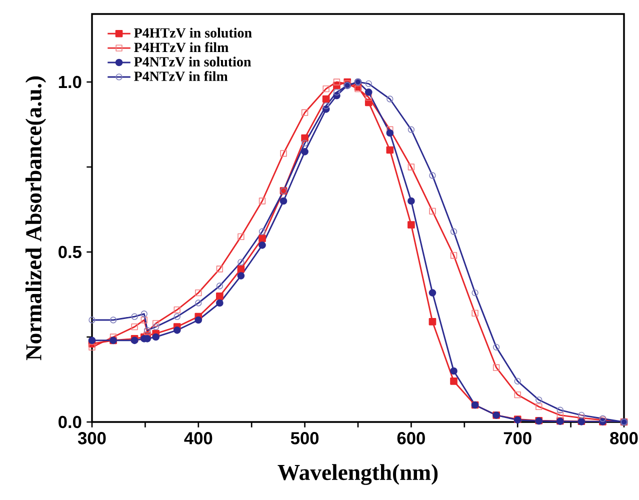 Image resolution: width=639 pixels, height=500 pixels. What do you see at coordinates (92, 438) in the screenshot?
I see `x-tick-label: 300` at bounding box center [92, 438].